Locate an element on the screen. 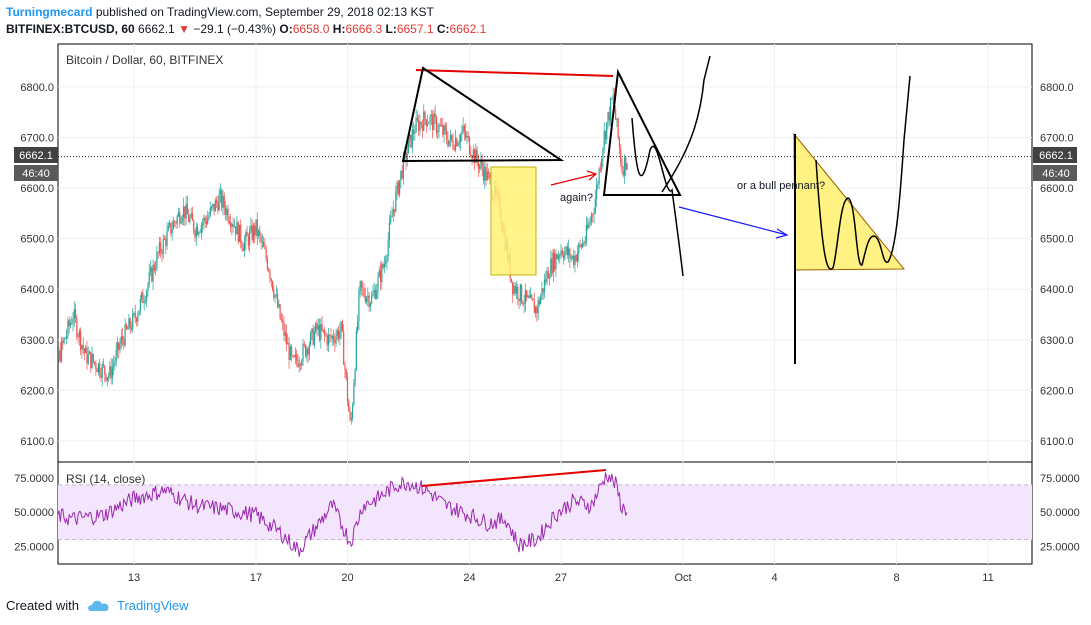  rsi-band-lines is located at coordinates (545, 512).